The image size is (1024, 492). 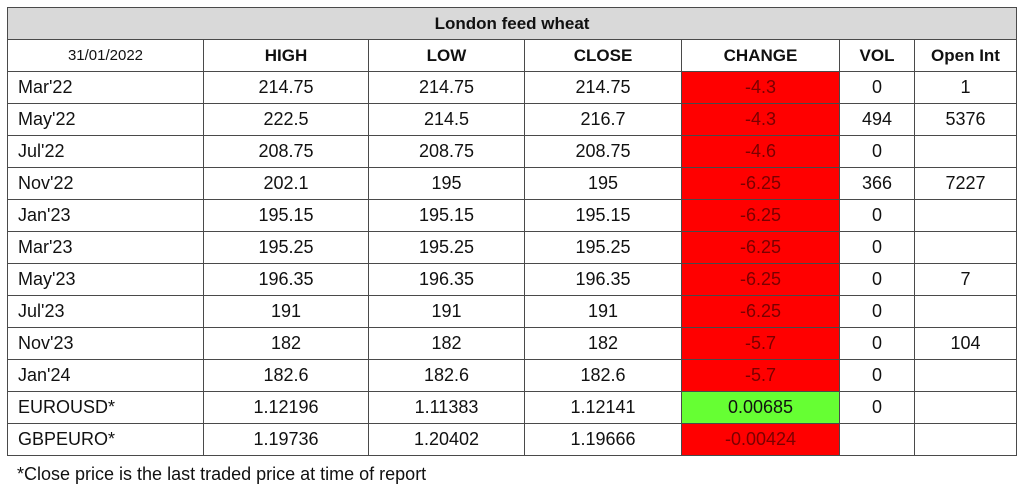 What do you see at coordinates (446, 87) in the screenshot?
I see `cell-low: 214.75` at bounding box center [446, 87].